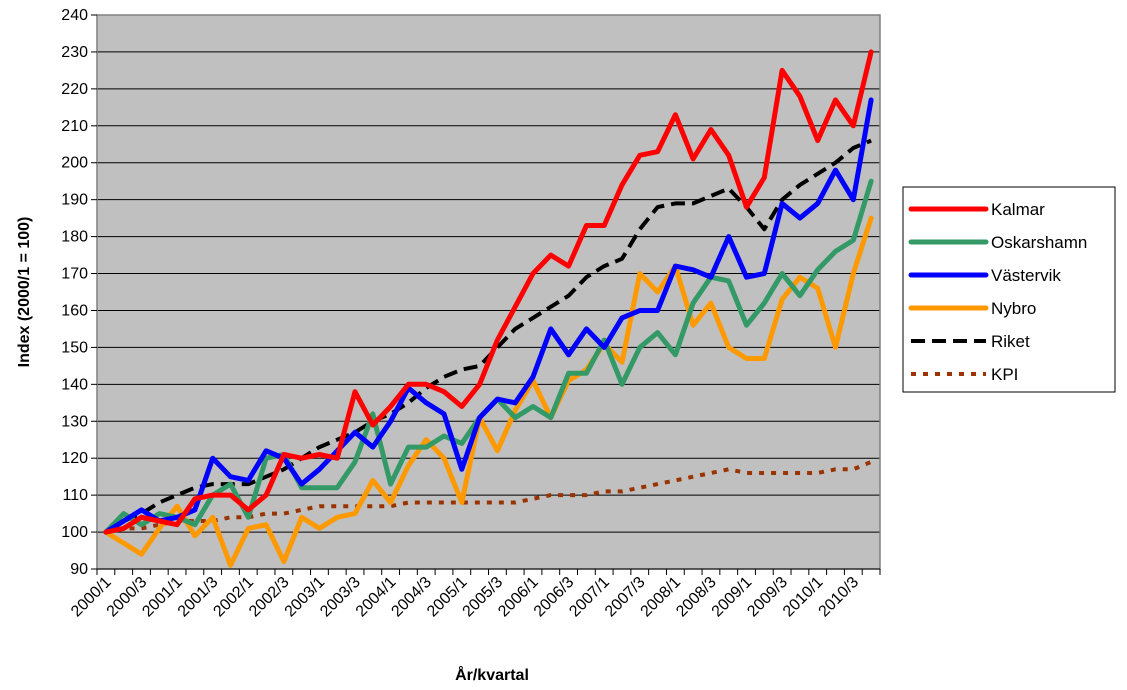 The width and height of the screenshot is (1127, 690). I want to click on legend-label: Nybro, so click(1013, 308).